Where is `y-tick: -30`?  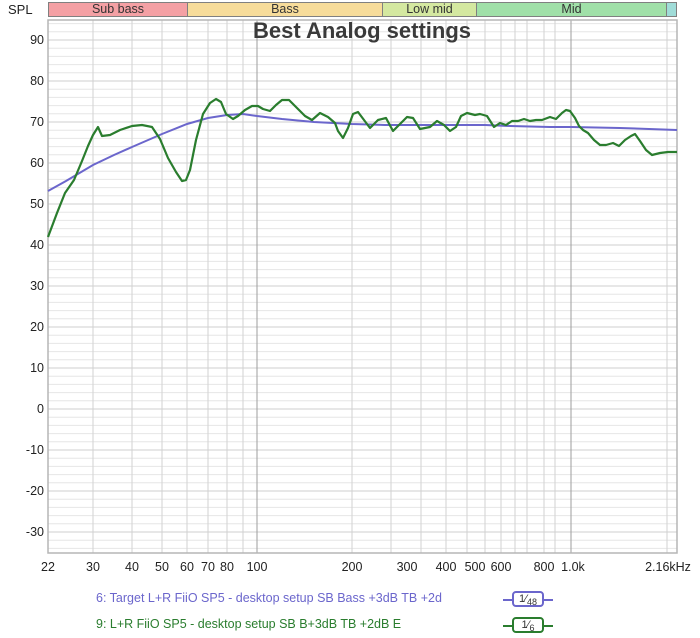 y-tick: -30 is located at coordinates (34, 532).